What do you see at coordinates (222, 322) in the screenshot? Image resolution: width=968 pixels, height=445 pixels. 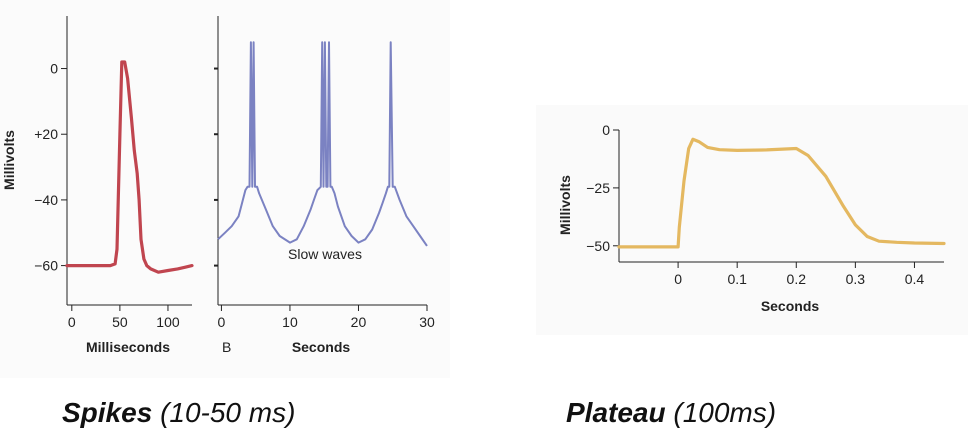 I see `slow-waves-x-tick-label: 0` at bounding box center [222, 322].